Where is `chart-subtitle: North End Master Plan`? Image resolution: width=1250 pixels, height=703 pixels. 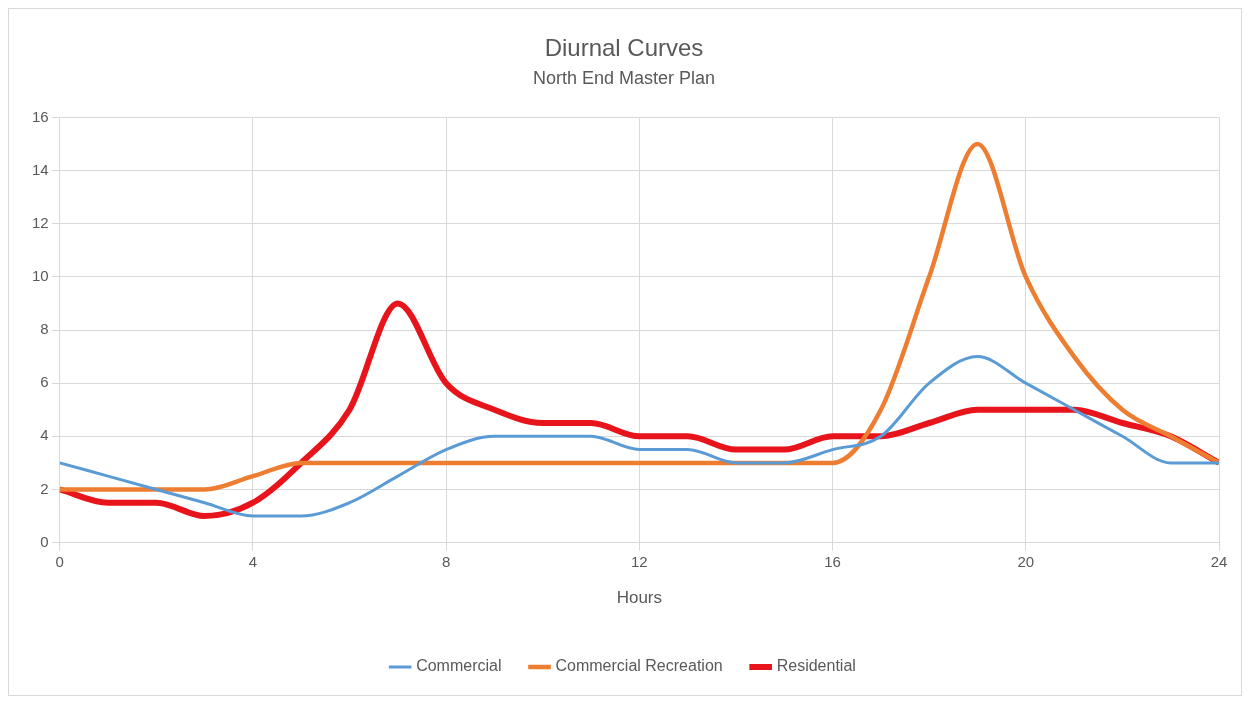 chart-subtitle: North End Master Plan is located at coordinates (624, 77).